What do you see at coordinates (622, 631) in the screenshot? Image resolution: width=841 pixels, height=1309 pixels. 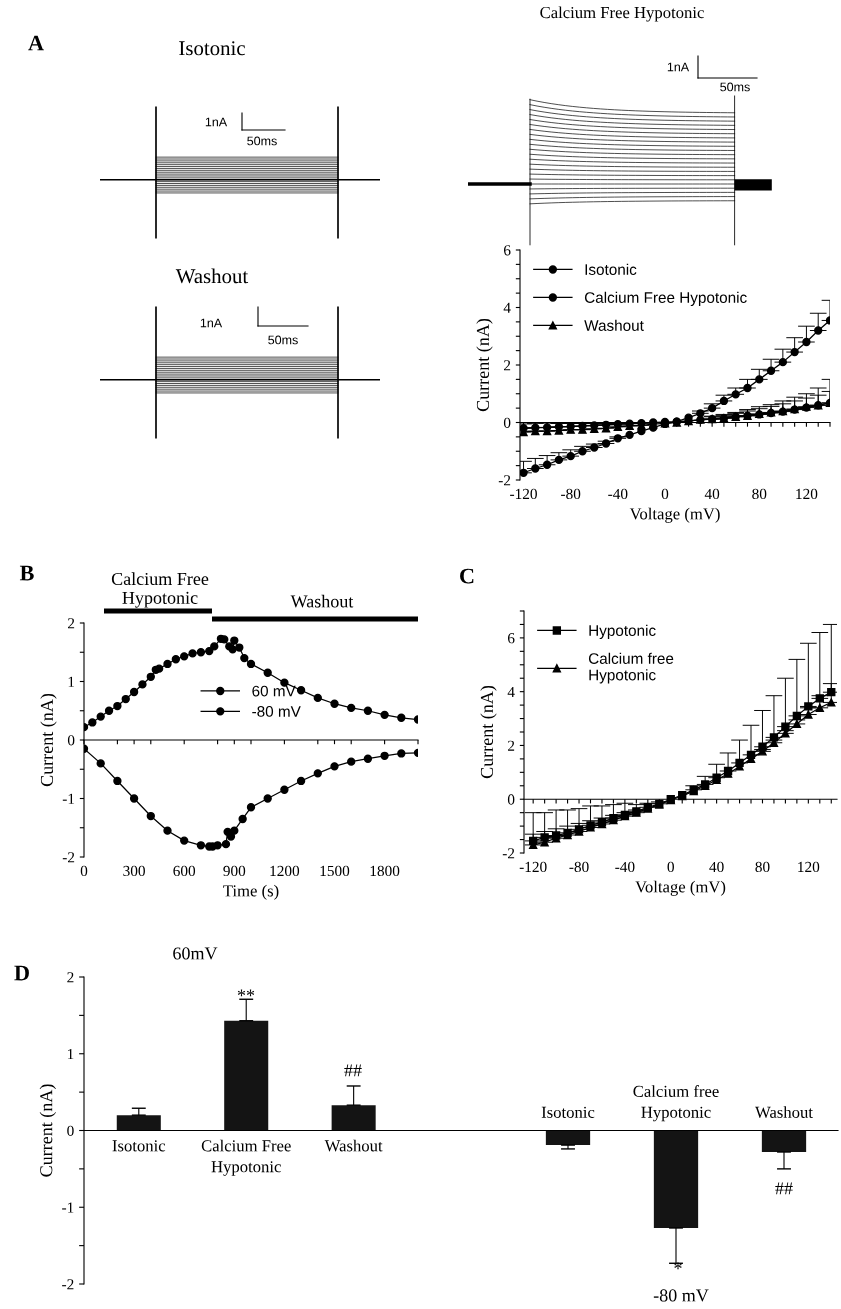 I see `legend-label: Hypotonic` at bounding box center [622, 631].